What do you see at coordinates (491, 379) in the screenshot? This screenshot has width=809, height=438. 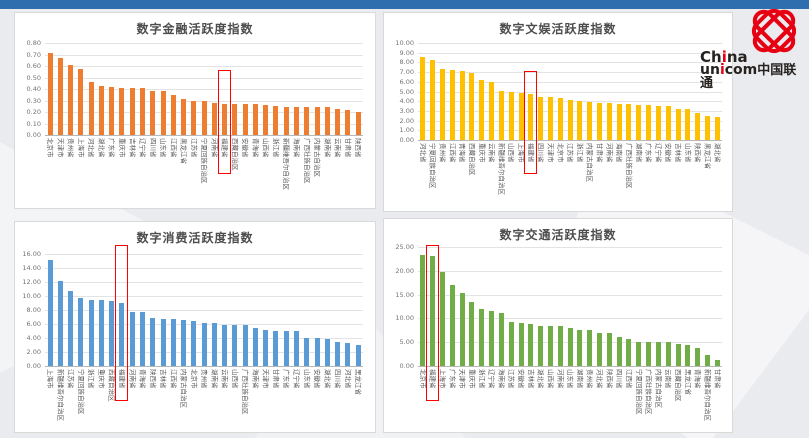 I see `x-axis-label: 辽宁省` at bounding box center [491, 379].